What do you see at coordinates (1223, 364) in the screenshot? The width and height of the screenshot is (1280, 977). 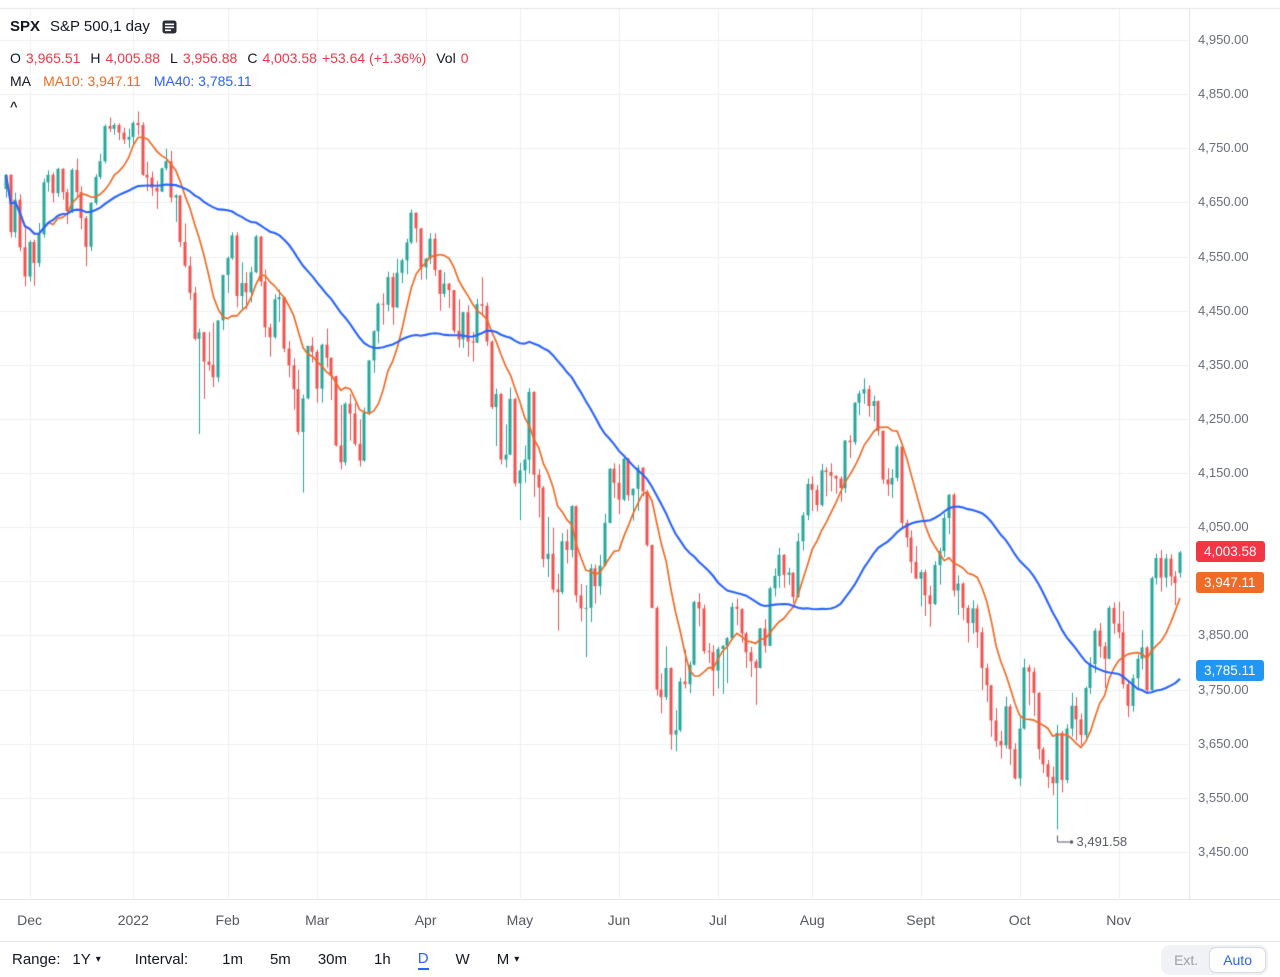 I see `price-tick-label: 4,350.00` at bounding box center [1223, 364].